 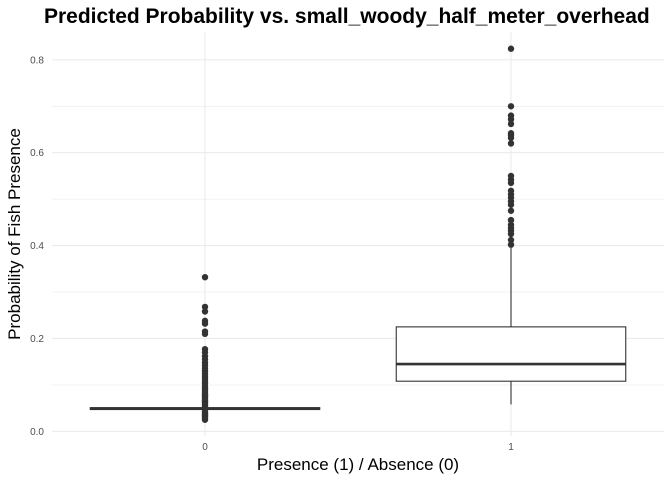 What do you see at coordinates (37, 246) in the screenshot?
I see `y-tick-label: 0.4` at bounding box center [37, 246].